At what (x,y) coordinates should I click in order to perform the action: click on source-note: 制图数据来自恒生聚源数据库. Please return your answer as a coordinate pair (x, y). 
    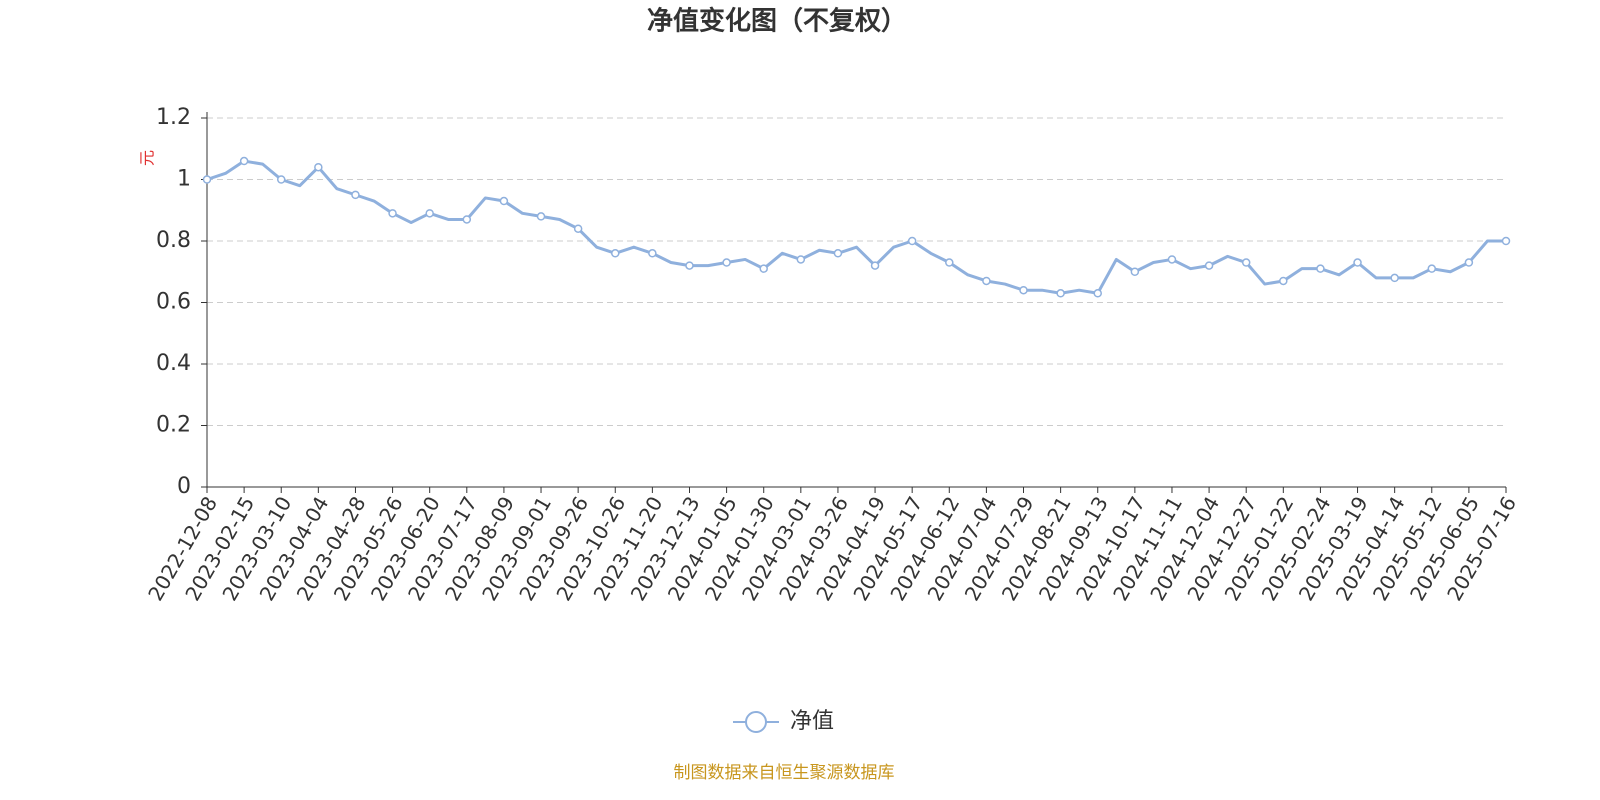
    Looking at the image, I should click on (784, 773).